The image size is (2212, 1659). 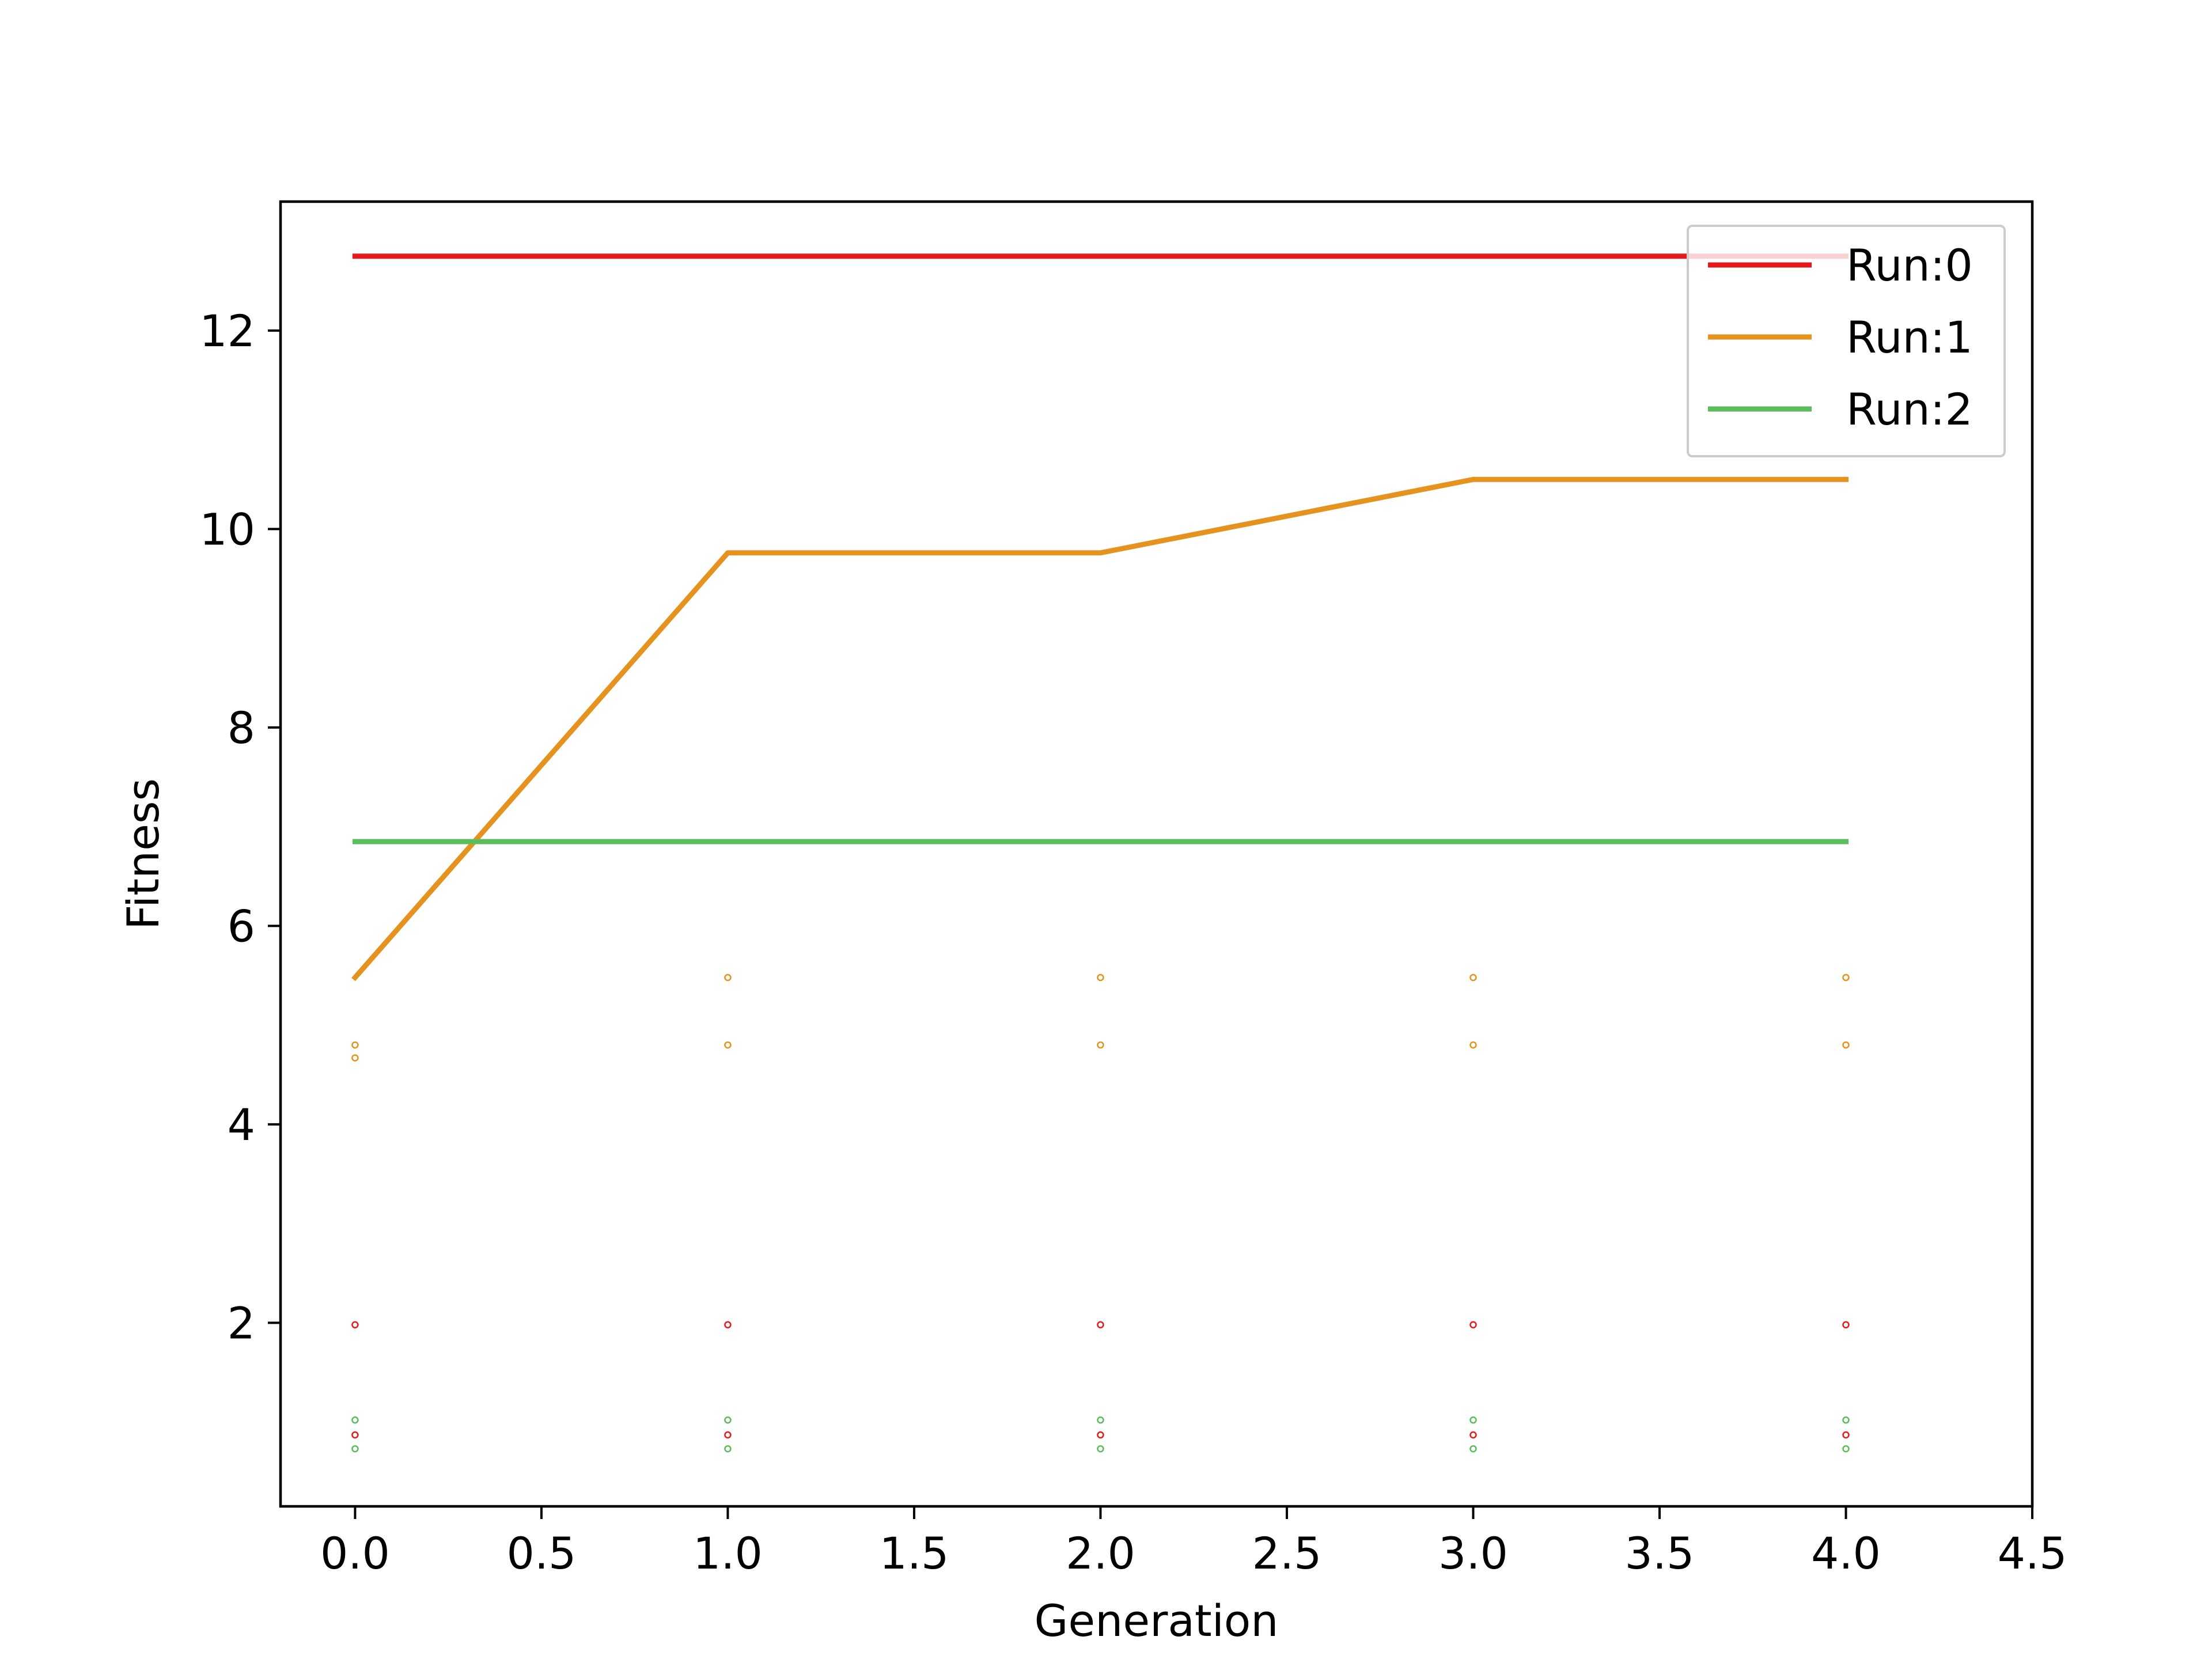 I want to click on y-tick-label: 4, so click(x=241, y=1124).